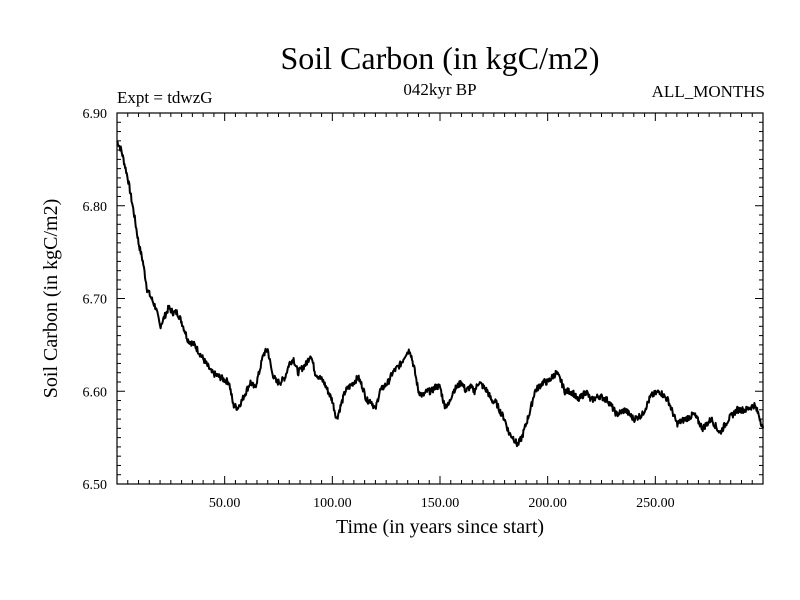  Describe the element at coordinates (95, 114) in the screenshot. I see `y-tick-label: 6.90` at that location.